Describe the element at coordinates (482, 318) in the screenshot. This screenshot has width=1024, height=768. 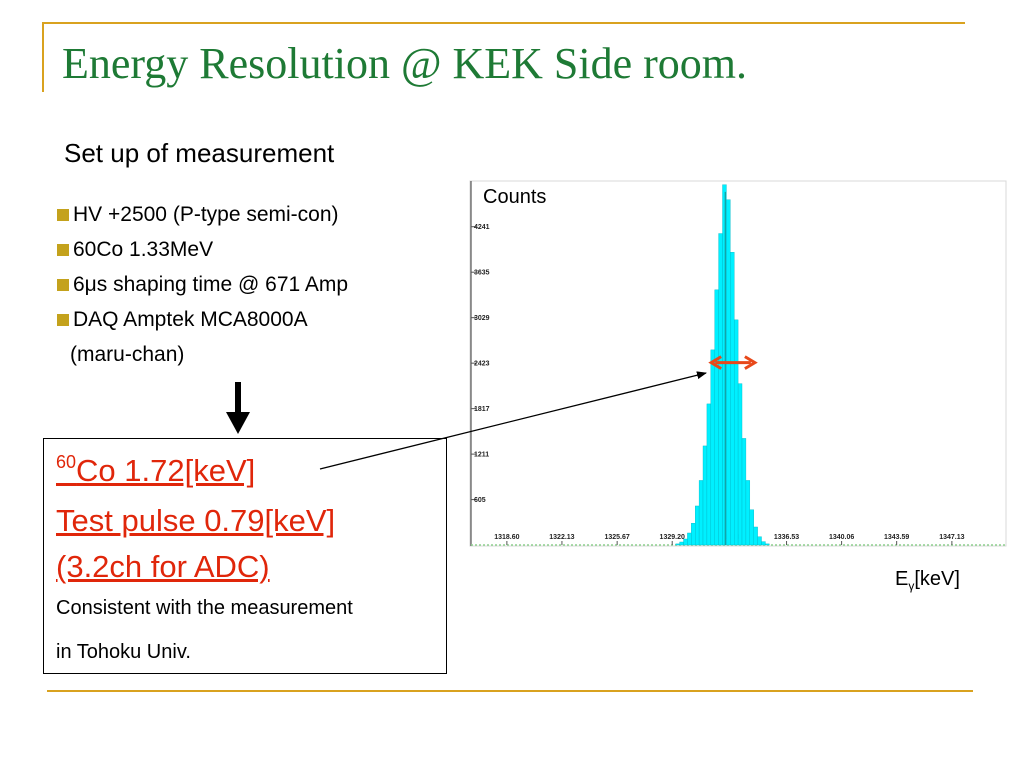
I see `y-tick-label: 3029` at that location.